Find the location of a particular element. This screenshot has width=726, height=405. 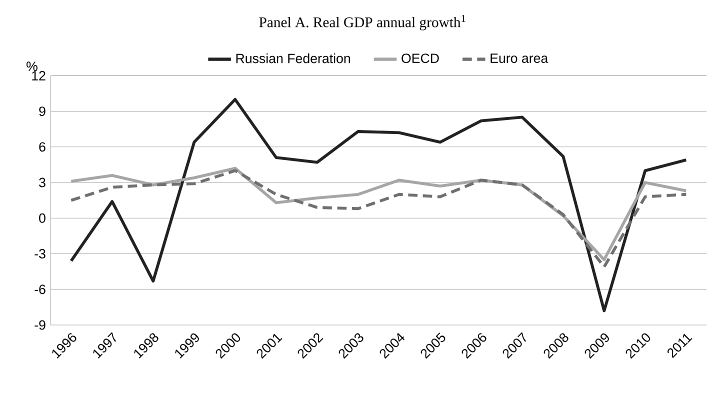

y-tick-label: -3 is located at coordinates (40, 253).